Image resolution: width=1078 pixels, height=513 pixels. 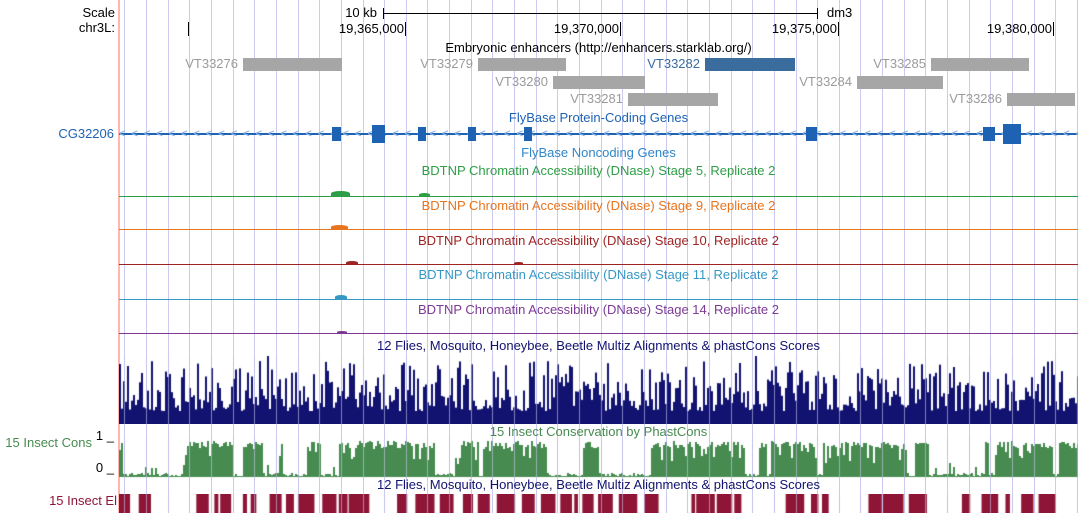 I want to click on scale-bar-left-tick, so click(x=383, y=13).